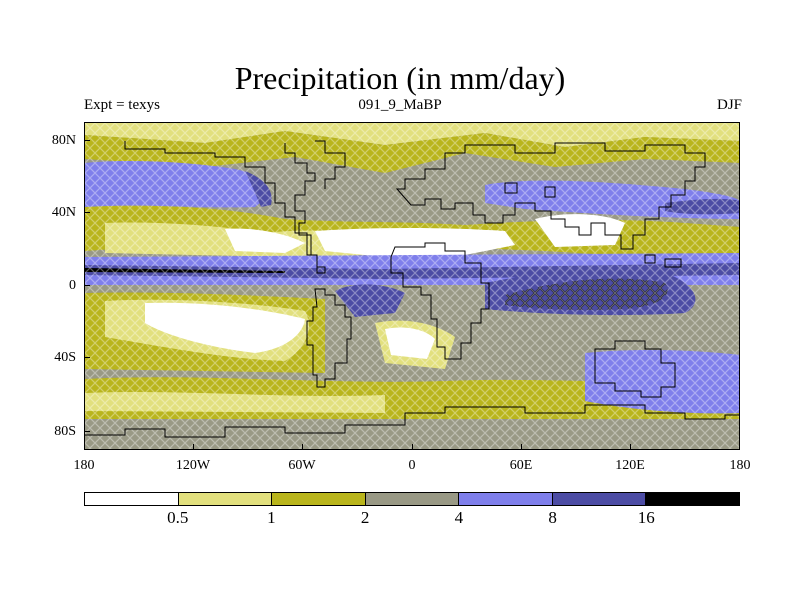  What do you see at coordinates (329, 338) in the screenshot?
I see `south-america-coast` at bounding box center [329, 338].